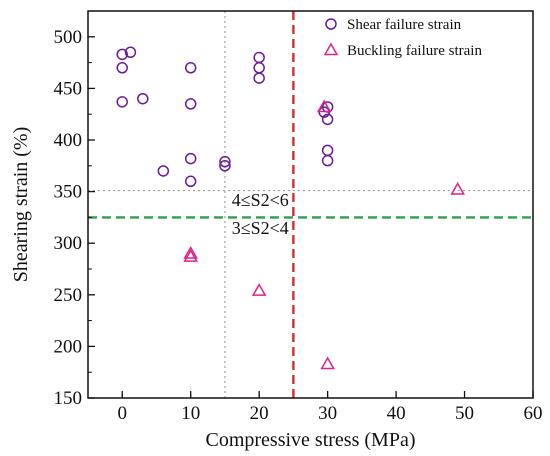  I want to click on x-tick-label: 20, so click(259, 413).